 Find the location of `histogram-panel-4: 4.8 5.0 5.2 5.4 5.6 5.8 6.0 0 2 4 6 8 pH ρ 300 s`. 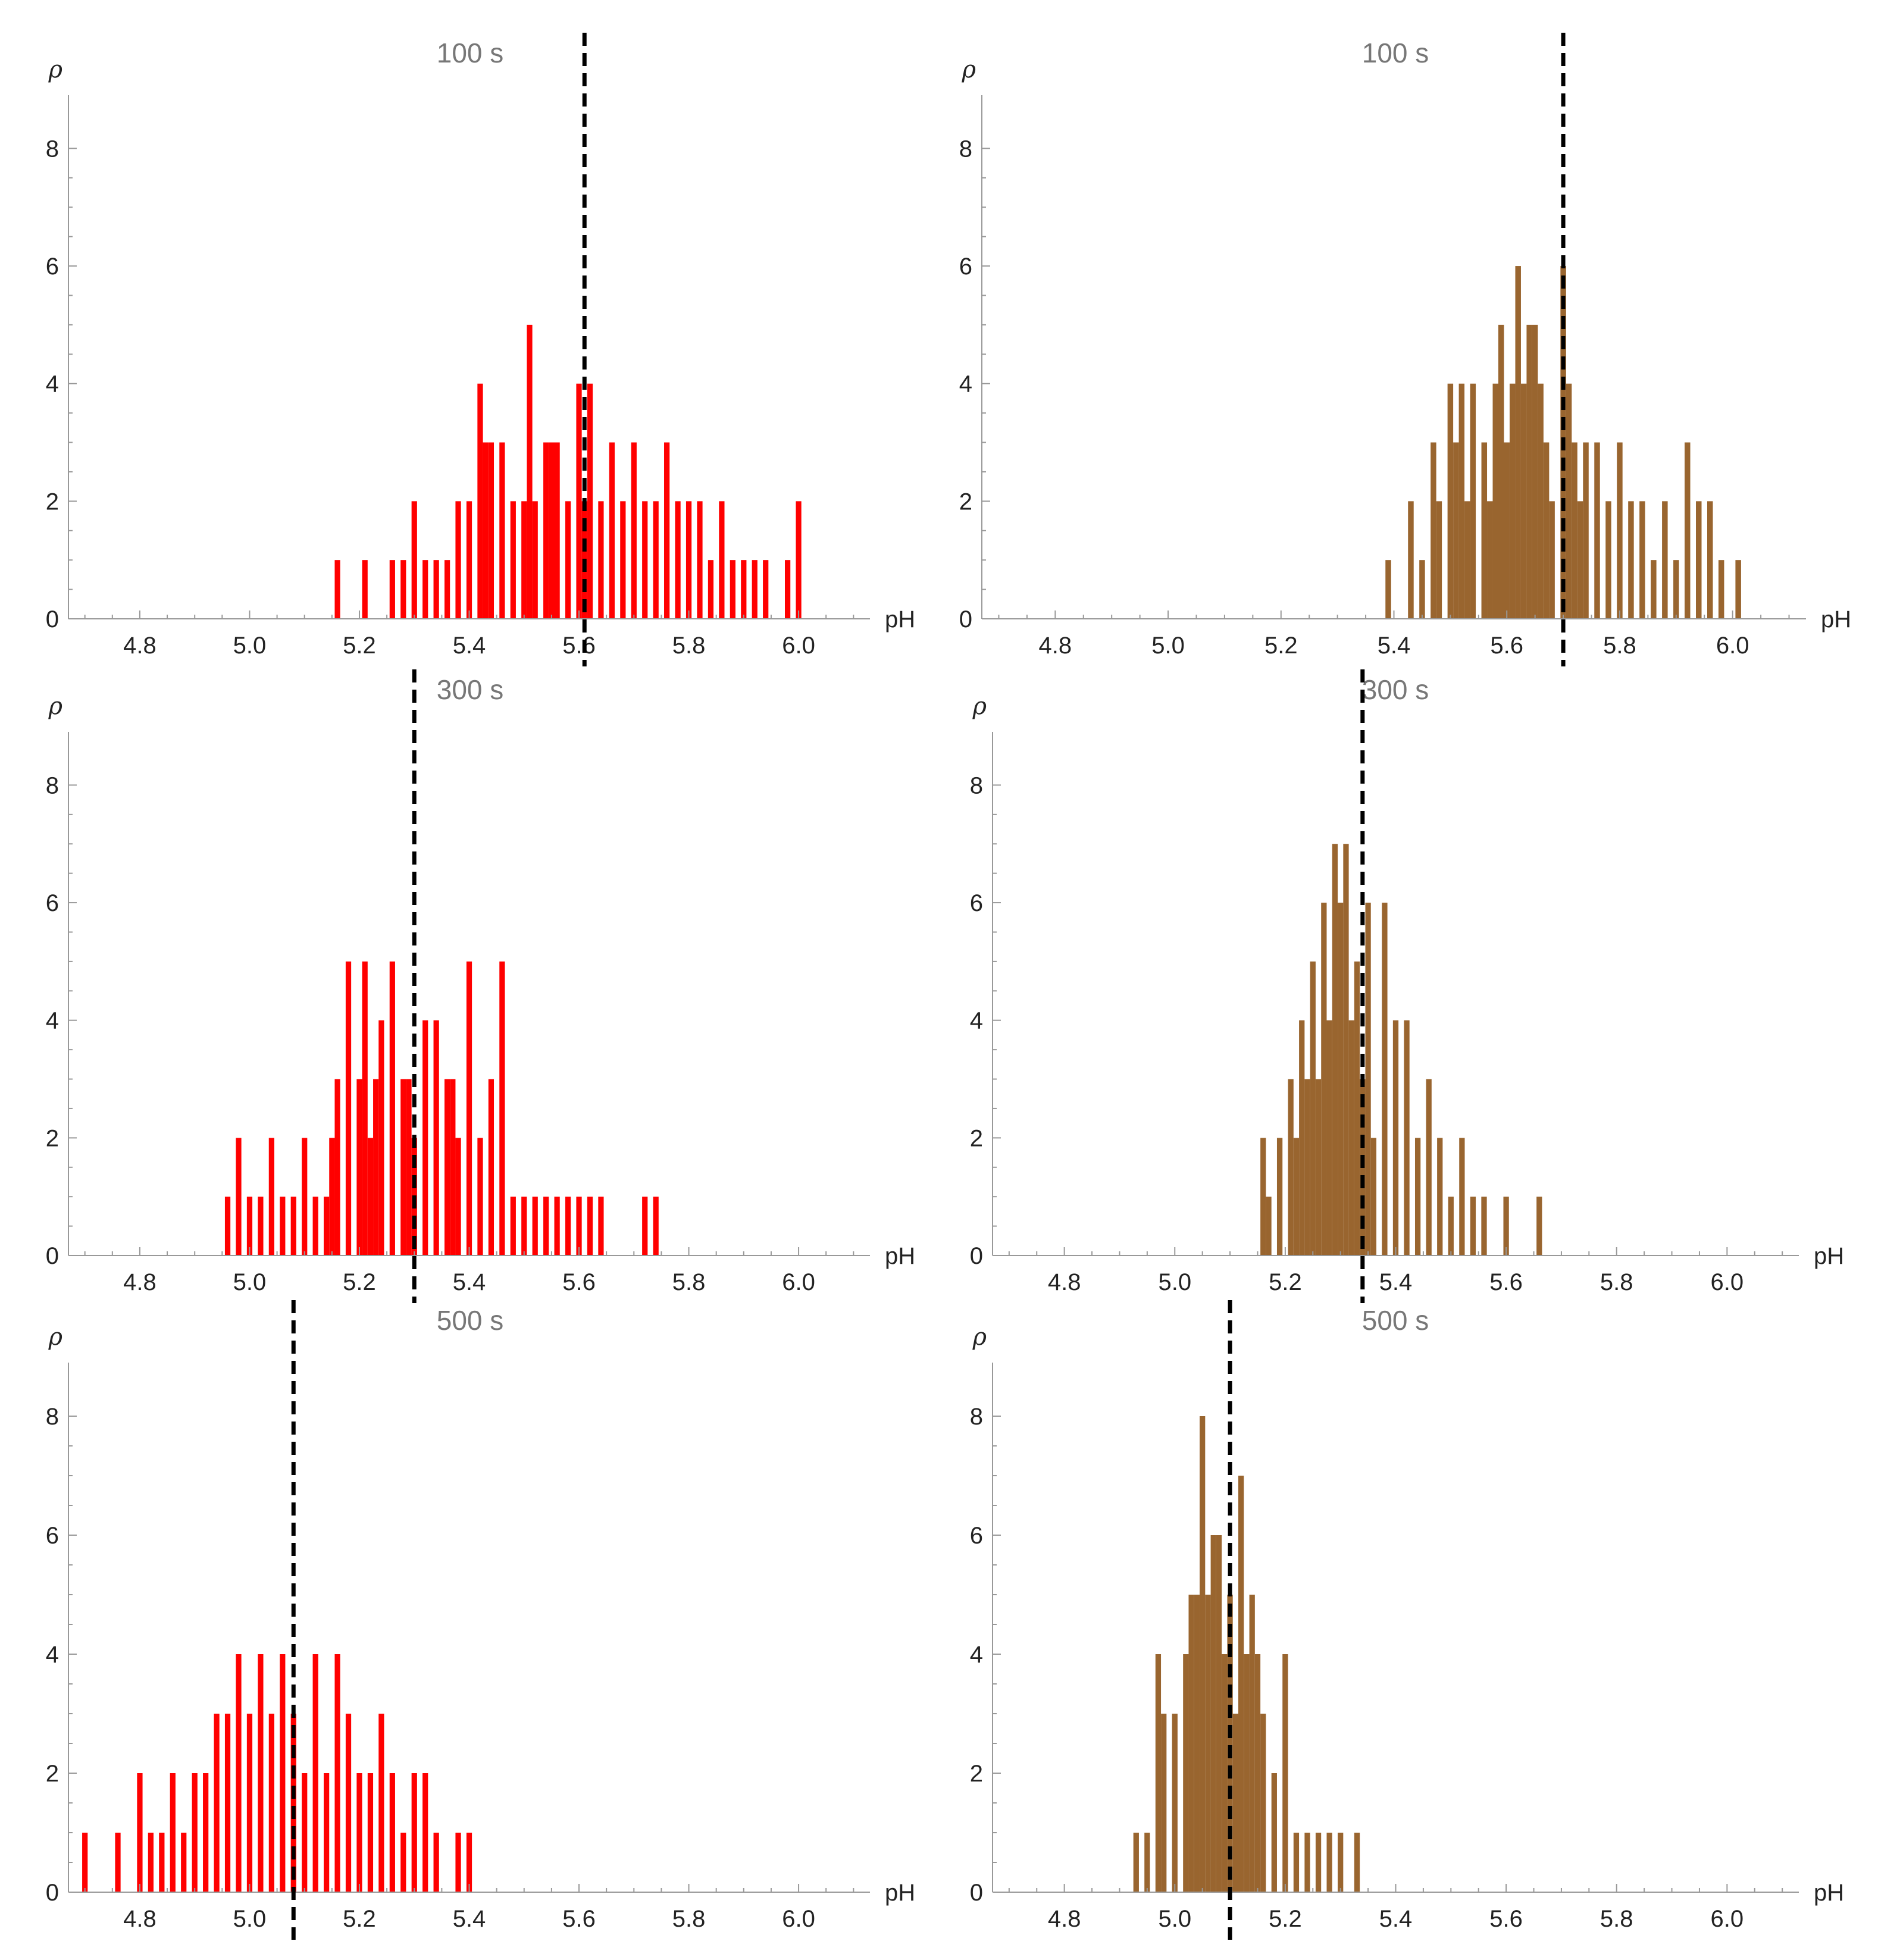

histogram-panel-4: 4.8 5.0 5.2 5.4 5.6 5.8 6.0 0 2 4 6 8 pH ρ 300 s is located at coordinates (1407, 986).